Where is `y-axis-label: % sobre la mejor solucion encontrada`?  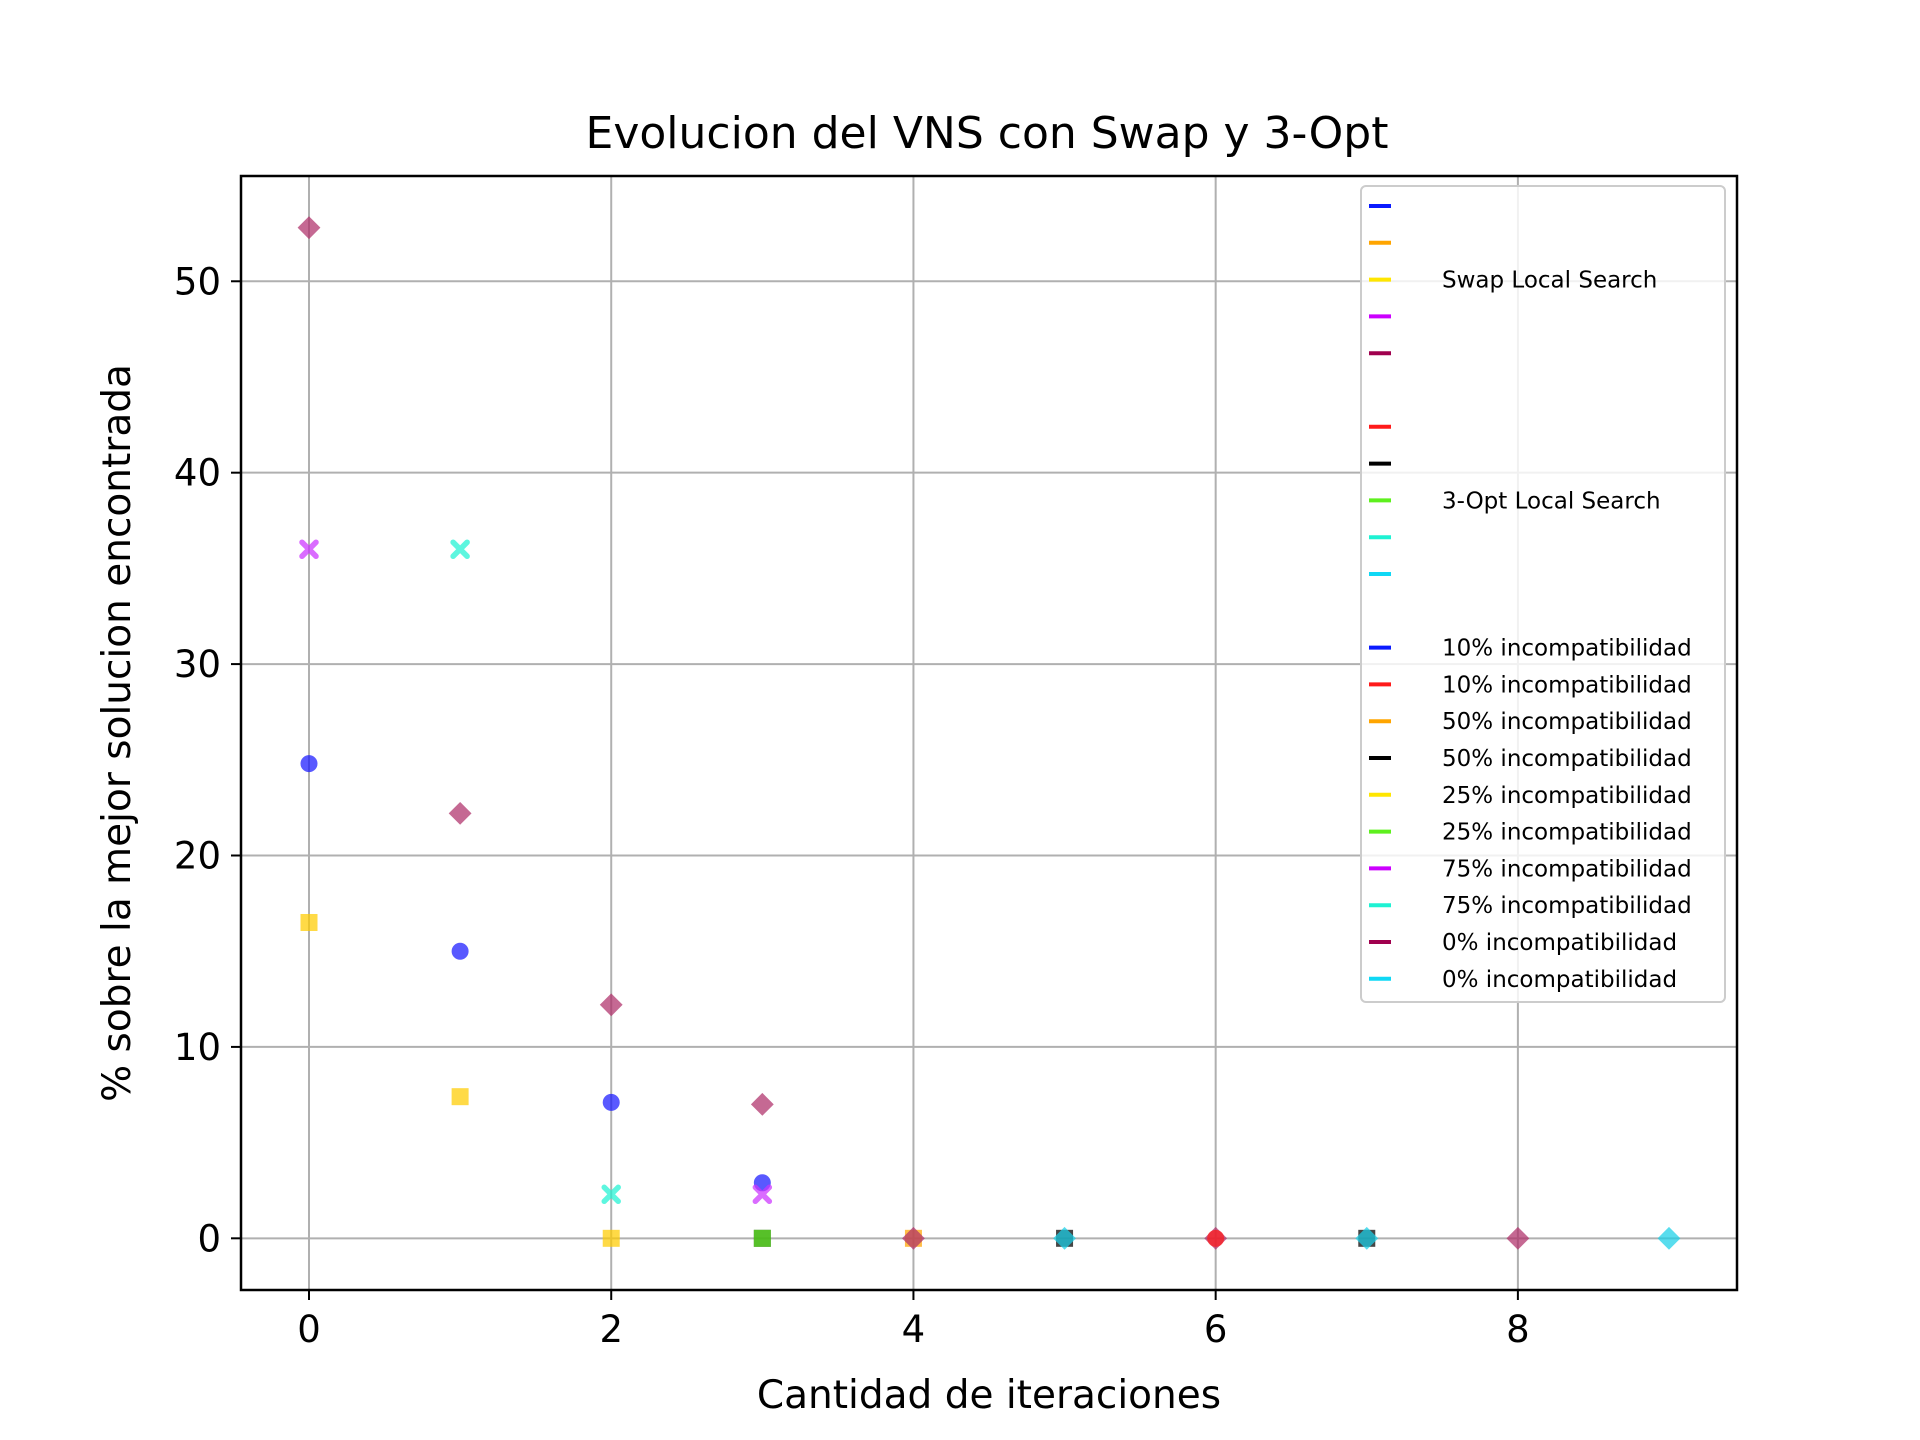 y-axis-label: % sobre la mejor solucion encontrada is located at coordinates (117, 733).